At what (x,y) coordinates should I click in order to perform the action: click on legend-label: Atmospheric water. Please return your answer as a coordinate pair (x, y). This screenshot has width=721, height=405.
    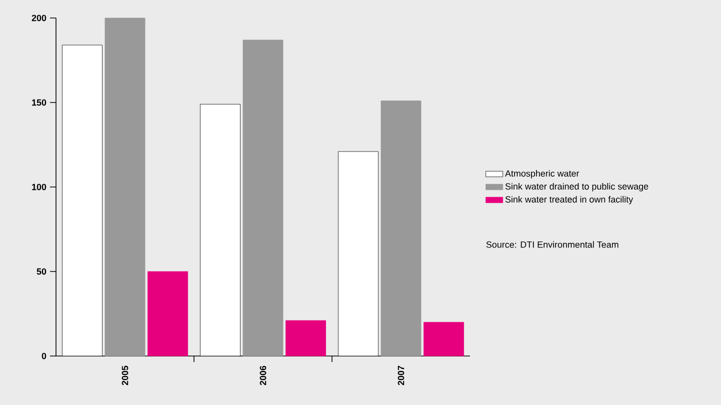
    Looking at the image, I should click on (542, 174).